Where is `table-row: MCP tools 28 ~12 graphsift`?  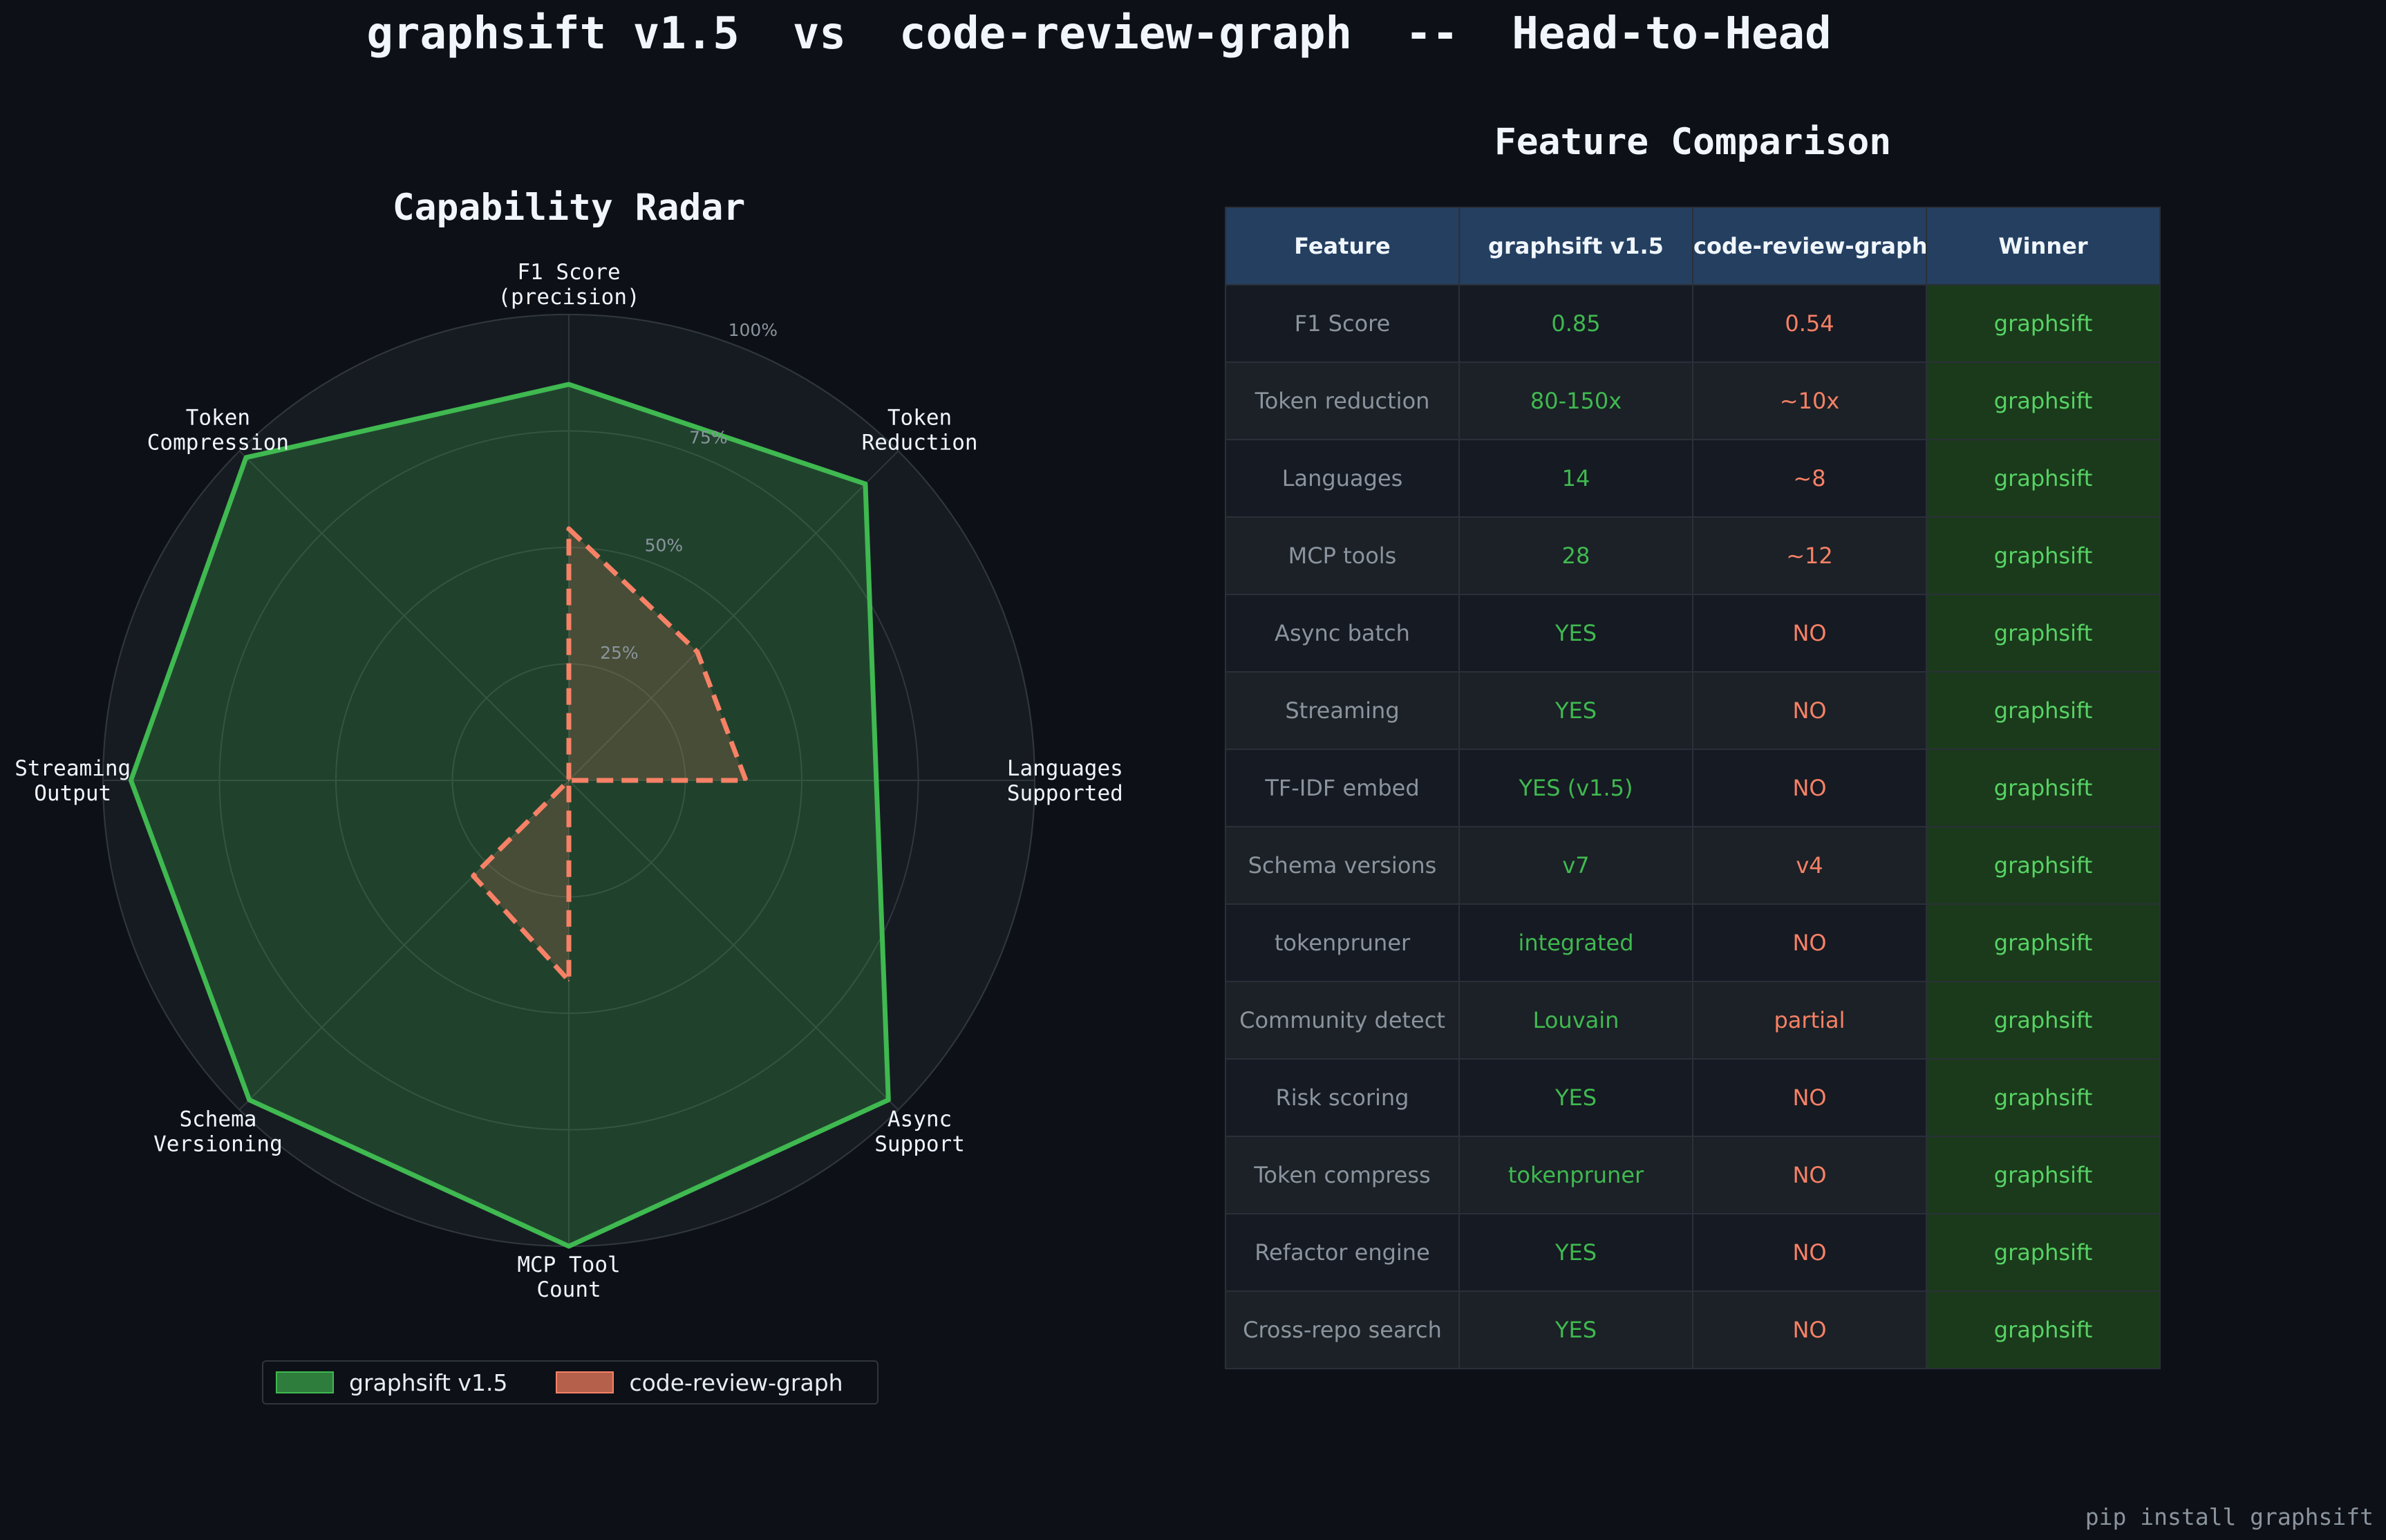
table-row: MCP tools 28 ~12 graphsift is located at coordinates (1693, 555).